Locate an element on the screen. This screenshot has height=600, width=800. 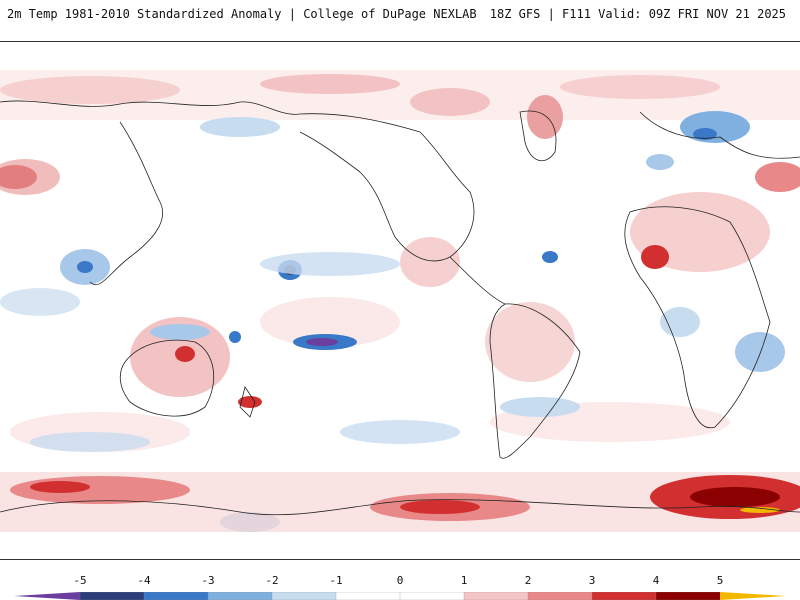
colorbar-tick: -2 is located at coordinates (272, 580).